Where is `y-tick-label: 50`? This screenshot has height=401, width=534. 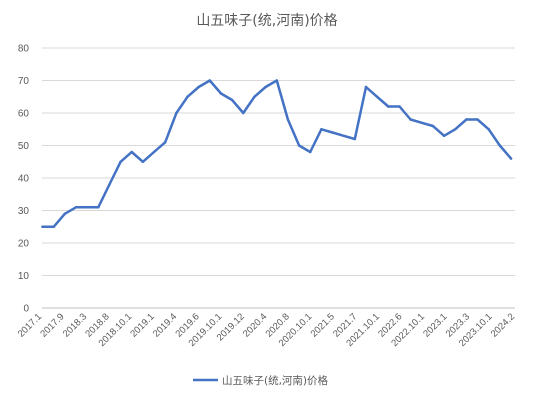
y-tick-label: 50 is located at coordinates (24, 146).